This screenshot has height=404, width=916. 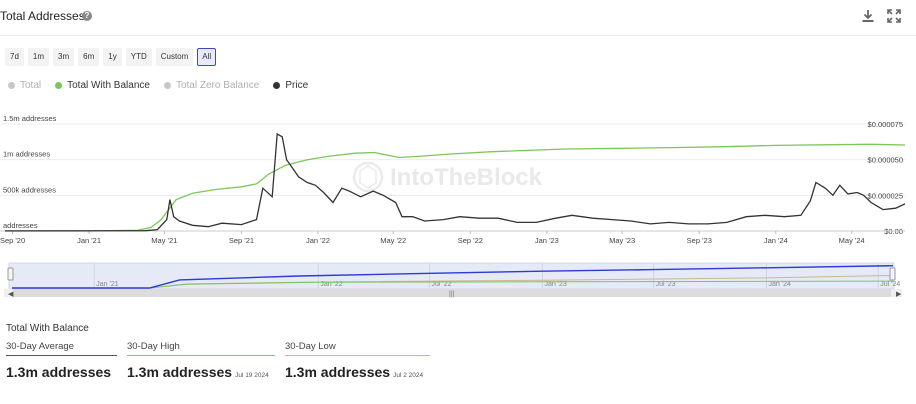 I want to click on range-7d-button: 7d, so click(x=14, y=57).